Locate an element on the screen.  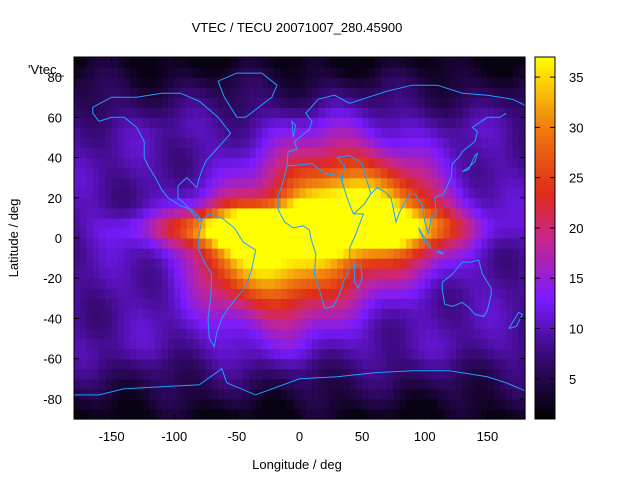
y-tick-label: 80 is located at coordinates (55, 77).